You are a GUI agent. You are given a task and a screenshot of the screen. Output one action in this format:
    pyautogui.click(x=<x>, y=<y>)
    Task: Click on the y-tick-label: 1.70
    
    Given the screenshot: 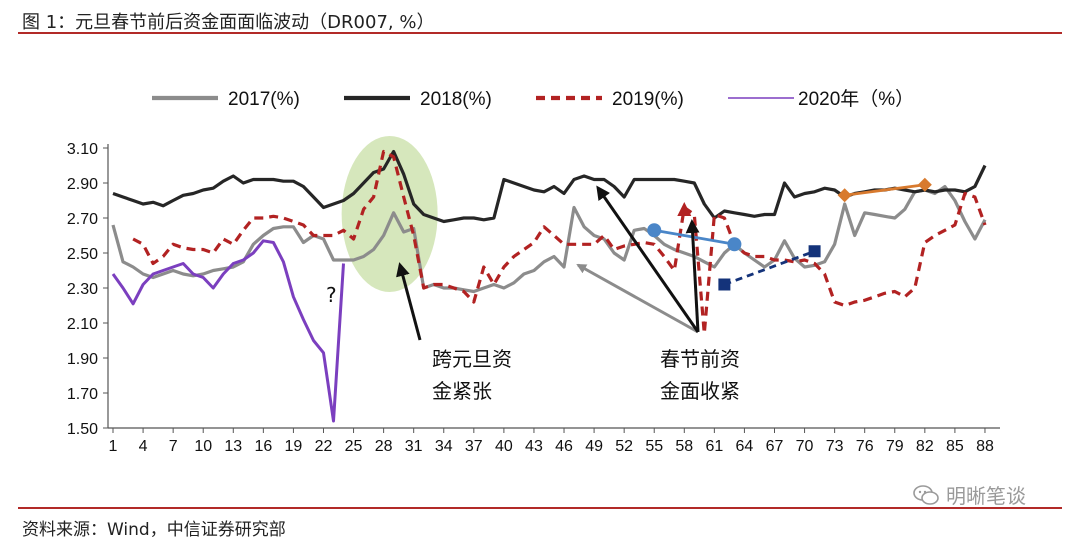 What is the action you would take?
    pyautogui.click(x=82, y=394)
    